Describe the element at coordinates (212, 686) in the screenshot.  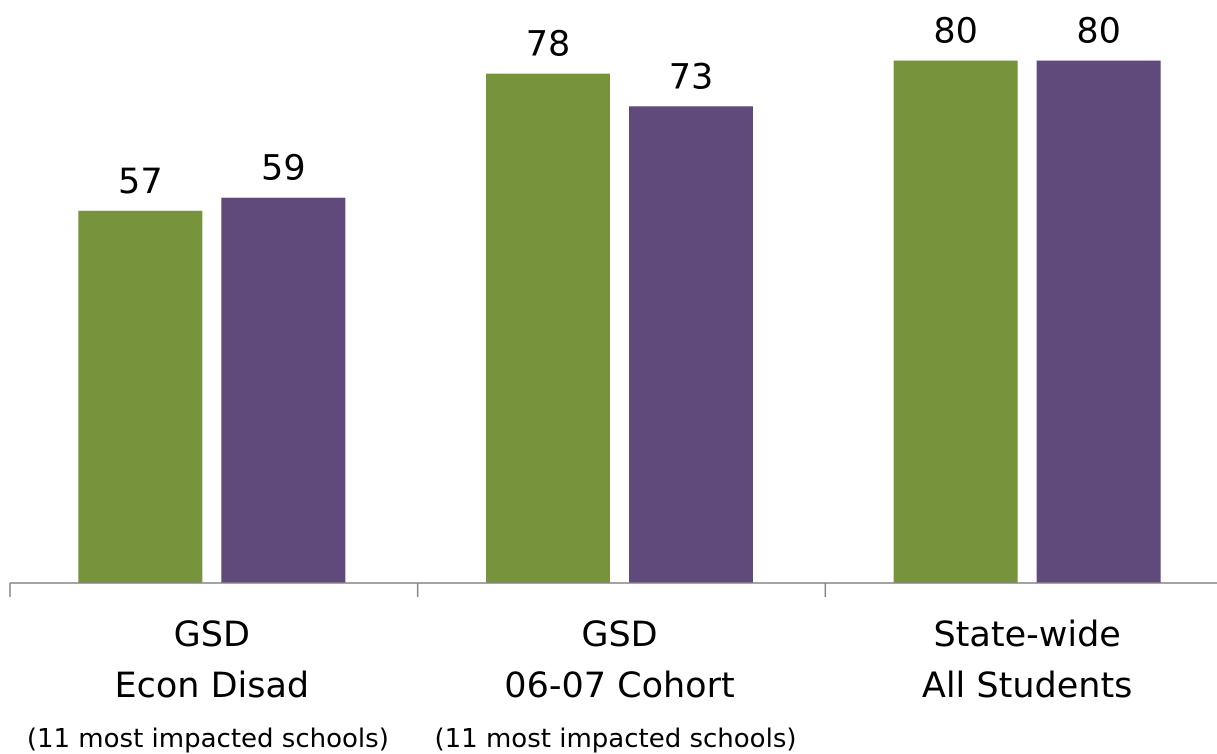
I see `category-label-line2: Econ Disad` at that location.